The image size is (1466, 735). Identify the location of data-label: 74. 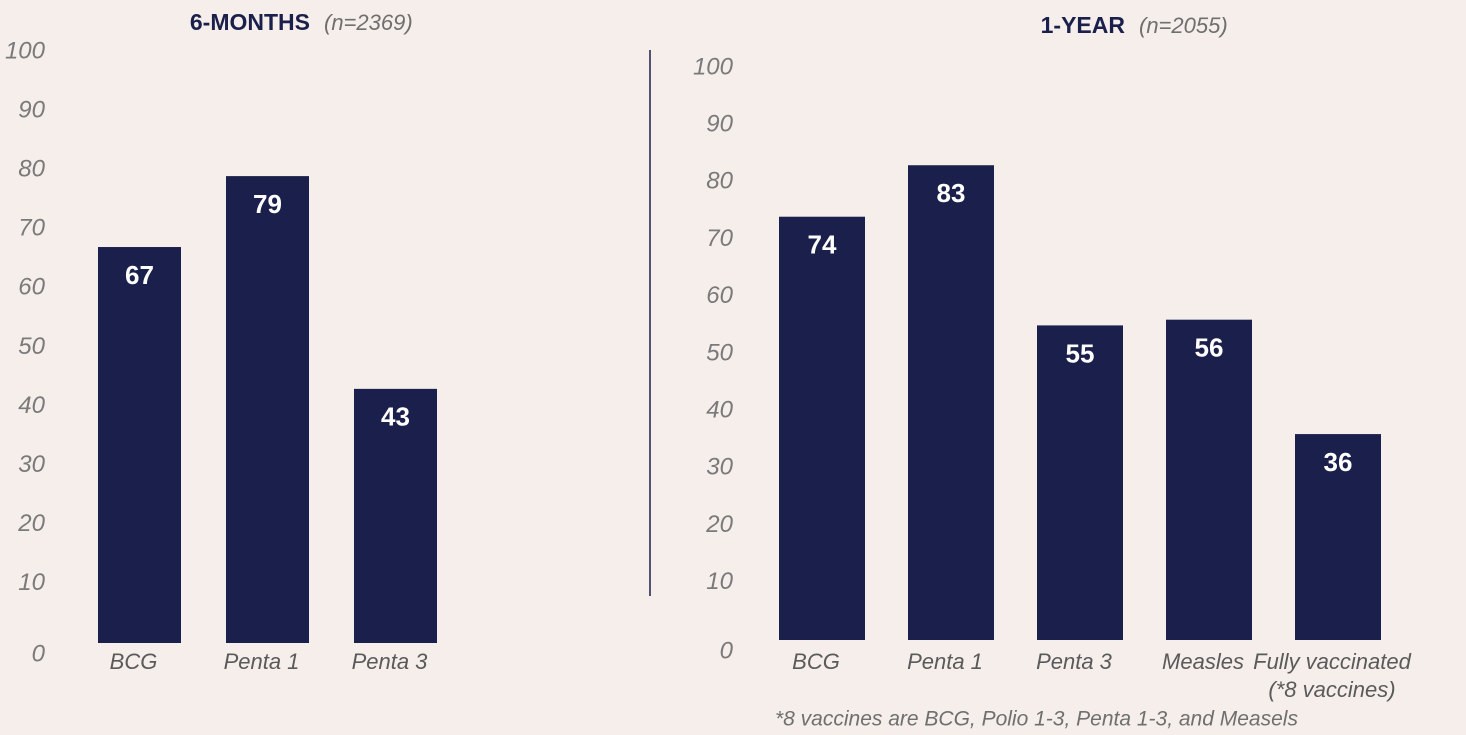
(822, 245).